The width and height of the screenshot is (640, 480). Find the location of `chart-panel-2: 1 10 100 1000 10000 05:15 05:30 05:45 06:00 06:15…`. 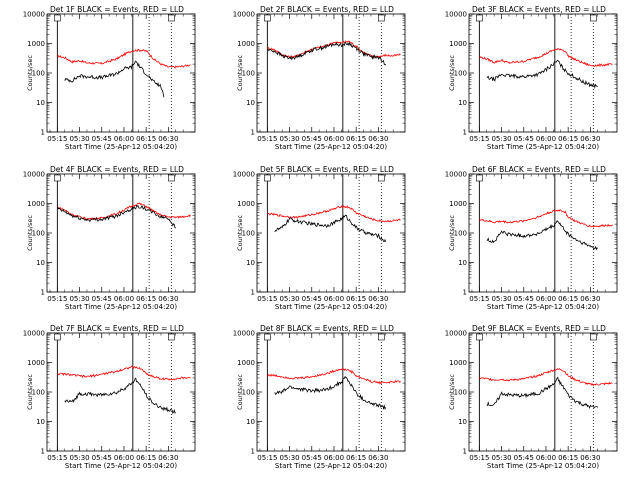

chart-panel-2: 1 10 100 1000 10000 05:15 05:30 05:45 06:00 06:15… is located at coordinates (319, 78).